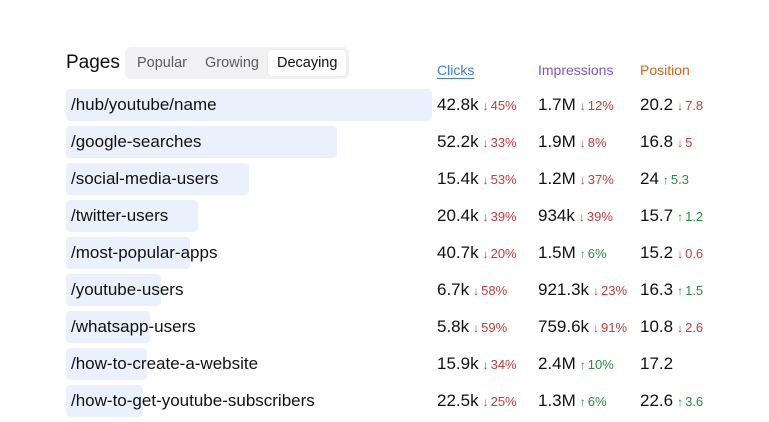 The width and height of the screenshot is (769, 422). I want to click on impressions-column-header: Impressions, so click(576, 70).